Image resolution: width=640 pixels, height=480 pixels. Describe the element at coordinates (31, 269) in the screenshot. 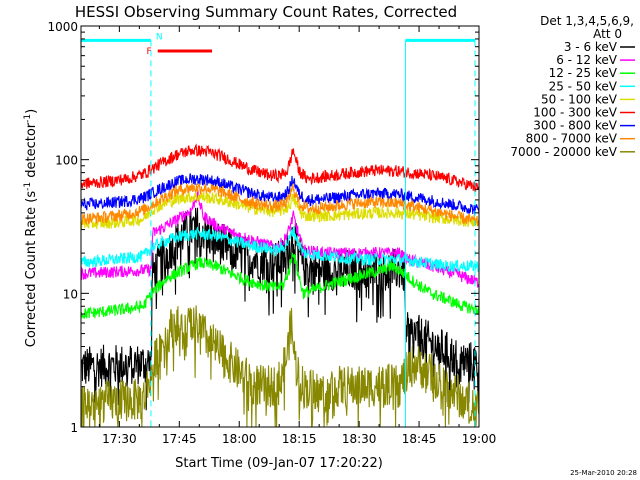

I see `y-axis-label-main: Corrected Count Rate (s` at that location.